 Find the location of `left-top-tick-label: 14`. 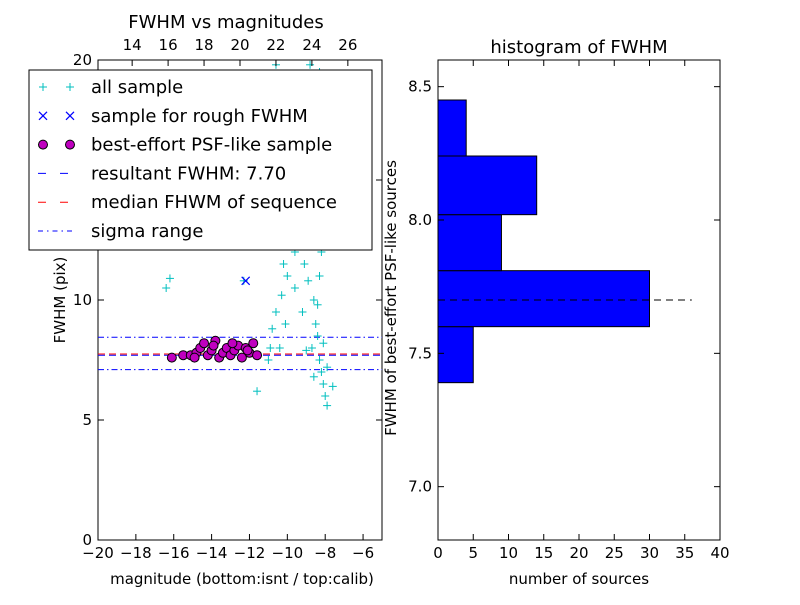

left-top-tick-label: 14 is located at coordinates (132, 45).